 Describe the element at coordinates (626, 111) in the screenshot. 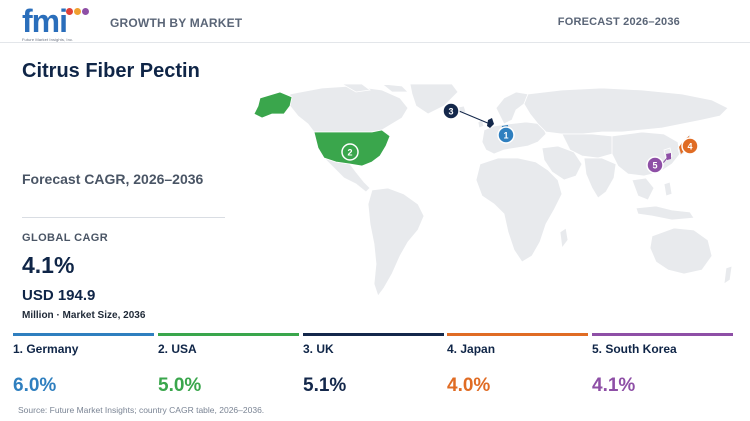

I see `land-russia` at that location.